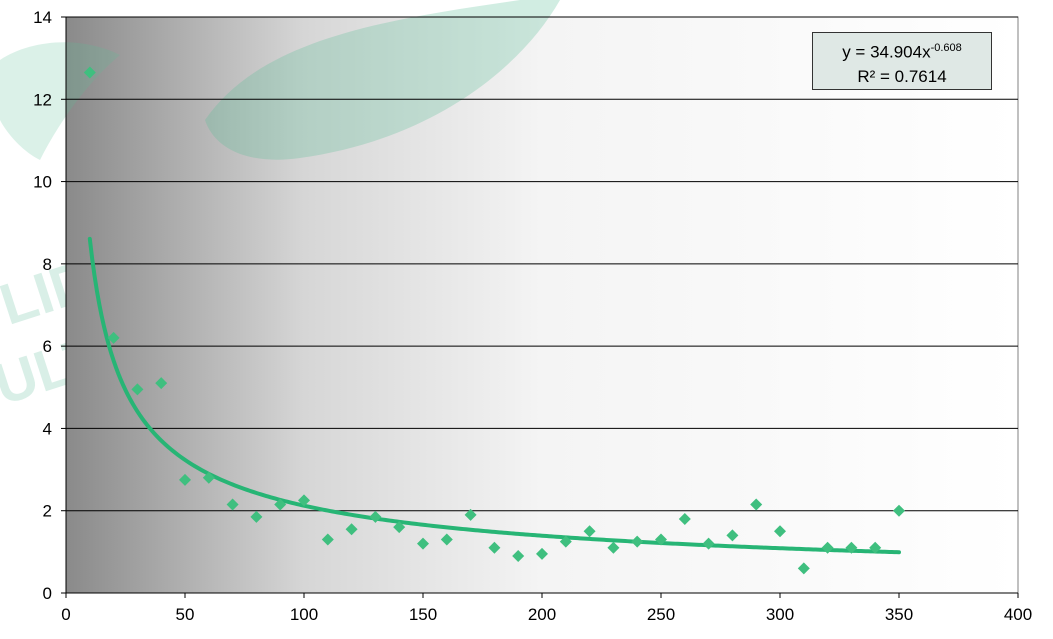  I want to click on x-tick-labels: 0 50 100 150 200 250 300 350 400, so click(546, 614).